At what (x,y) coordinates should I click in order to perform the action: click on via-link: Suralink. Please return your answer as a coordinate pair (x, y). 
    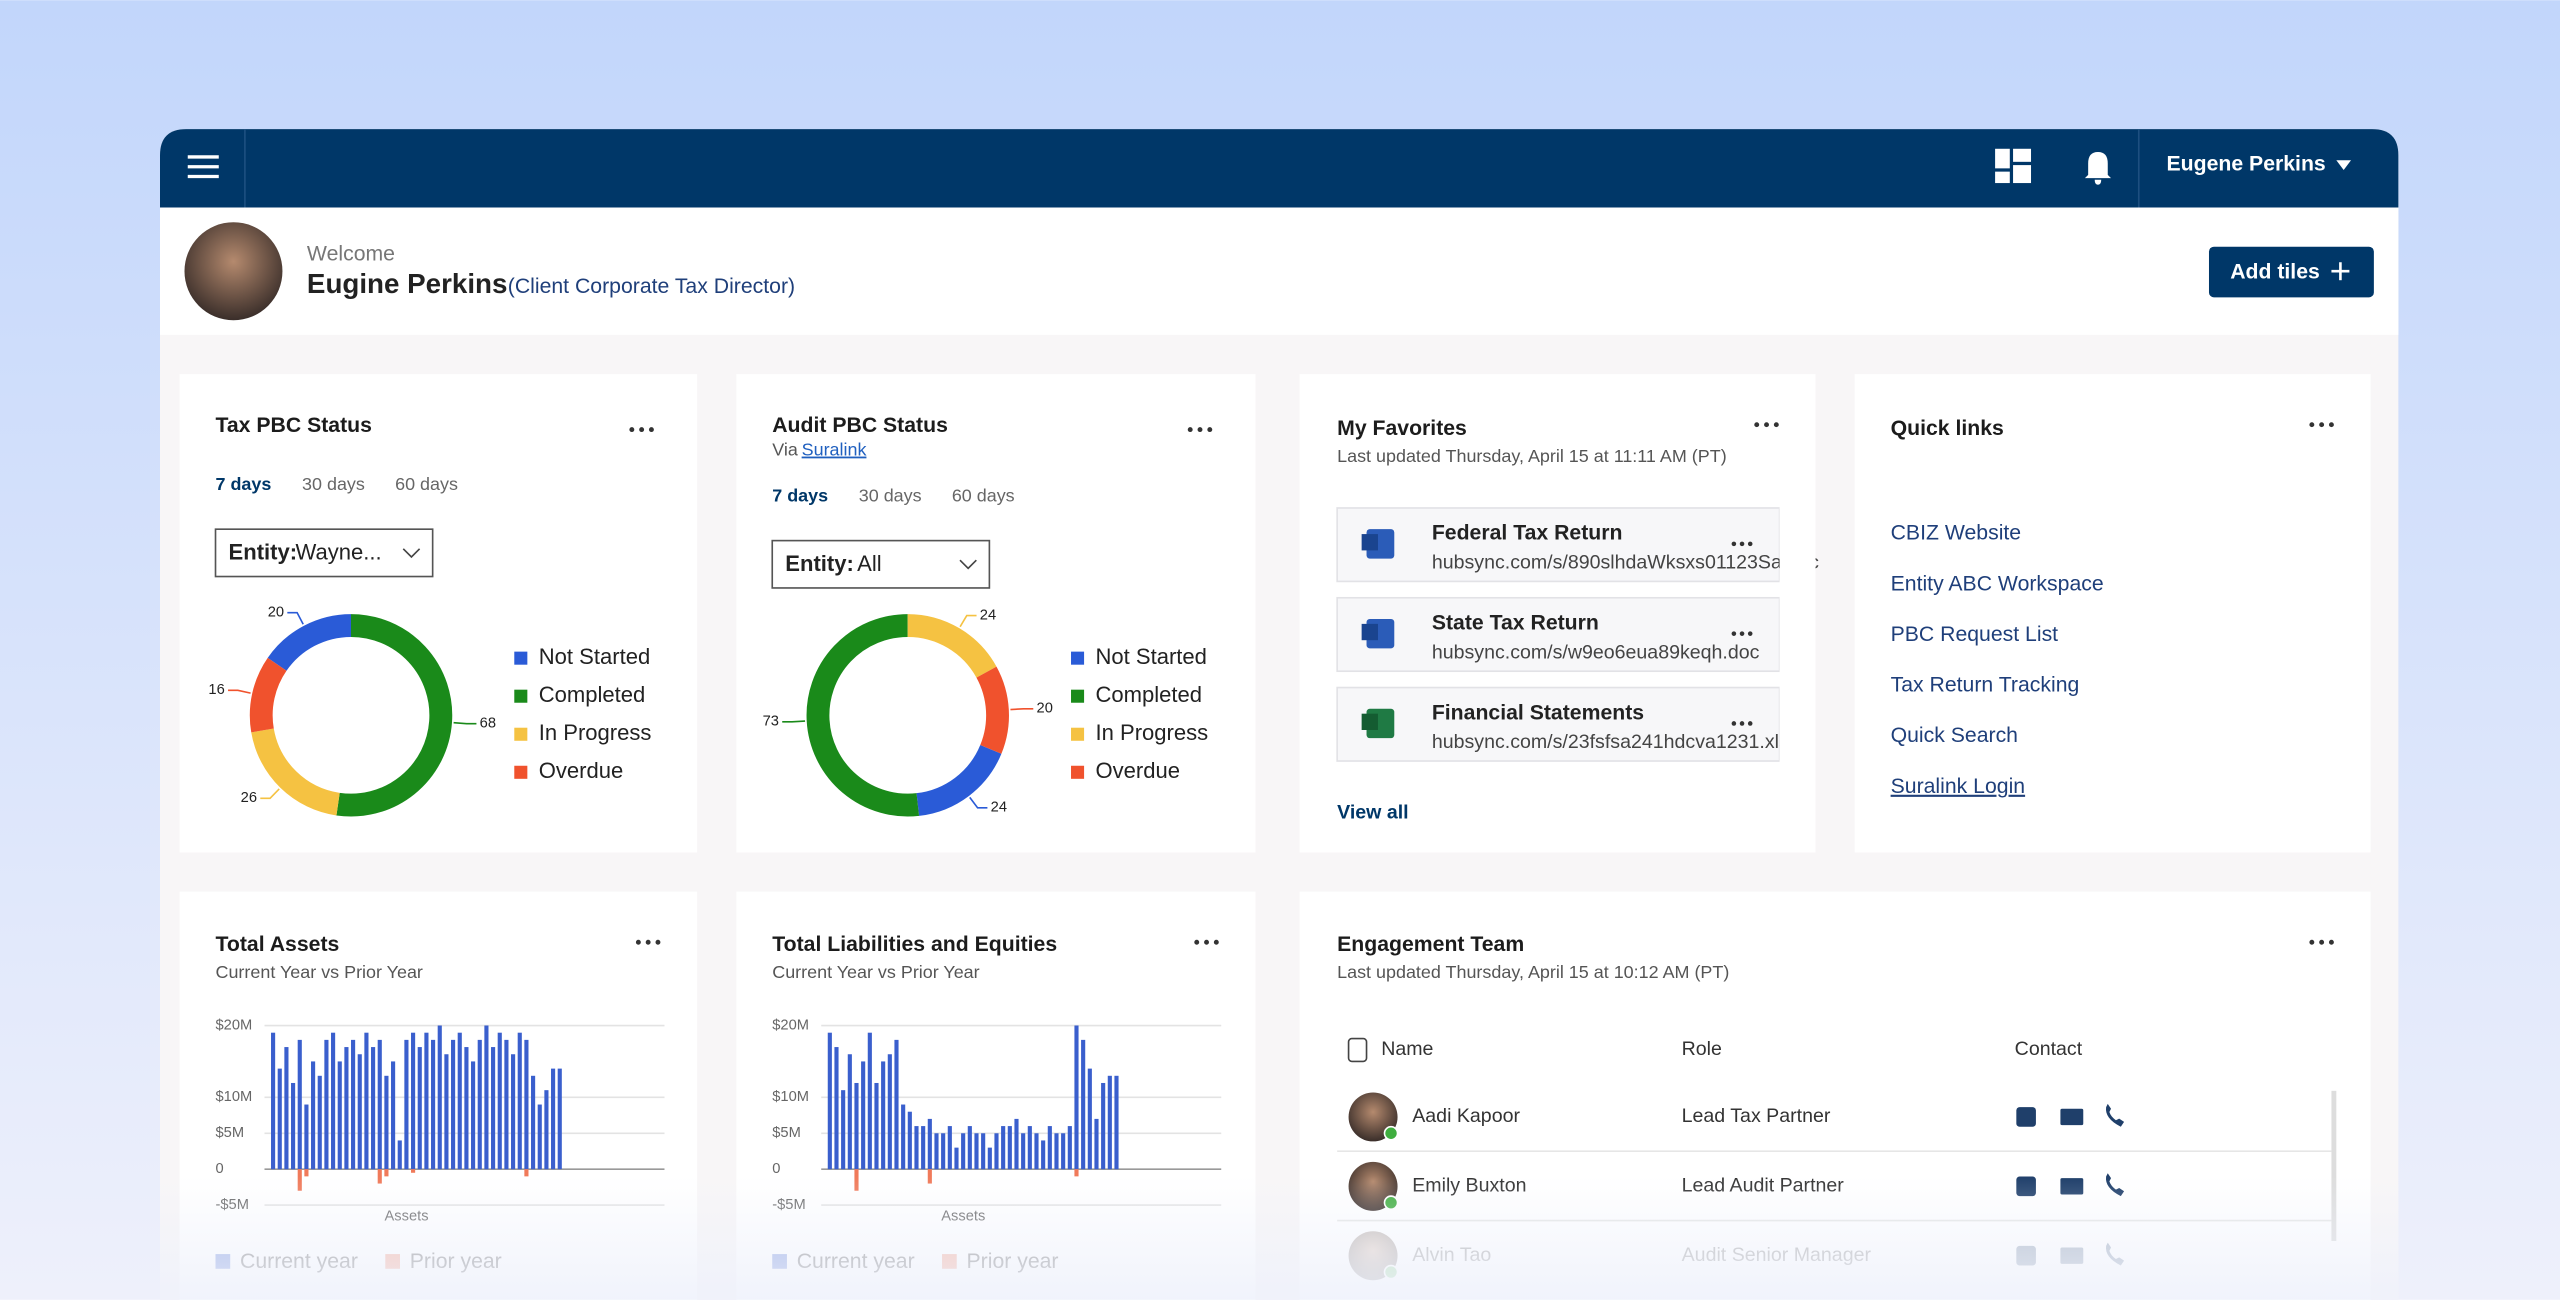
    Looking at the image, I should click on (834, 450).